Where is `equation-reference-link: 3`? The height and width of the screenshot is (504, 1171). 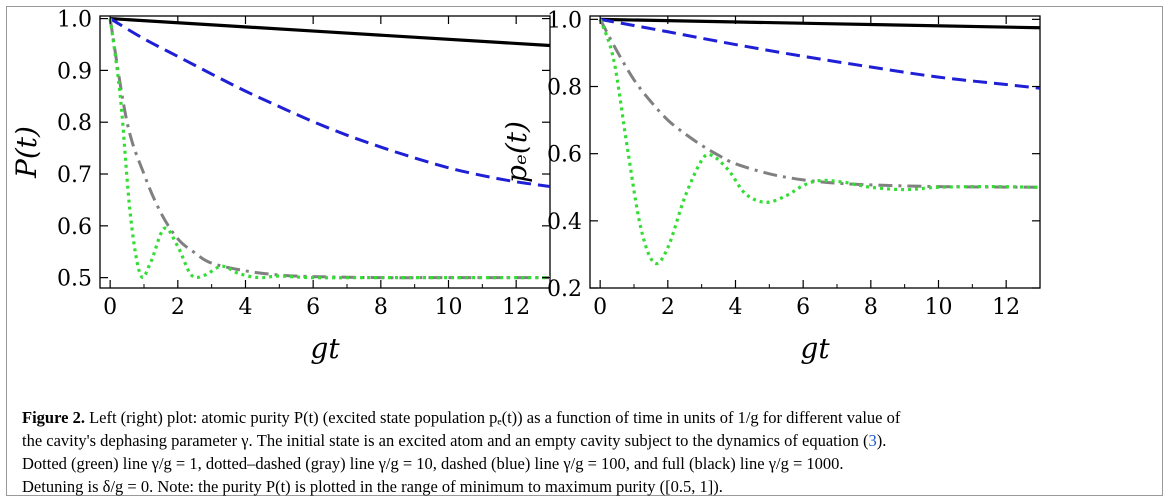
equation-reference-link: 3 is located at coordinates (872, 440).